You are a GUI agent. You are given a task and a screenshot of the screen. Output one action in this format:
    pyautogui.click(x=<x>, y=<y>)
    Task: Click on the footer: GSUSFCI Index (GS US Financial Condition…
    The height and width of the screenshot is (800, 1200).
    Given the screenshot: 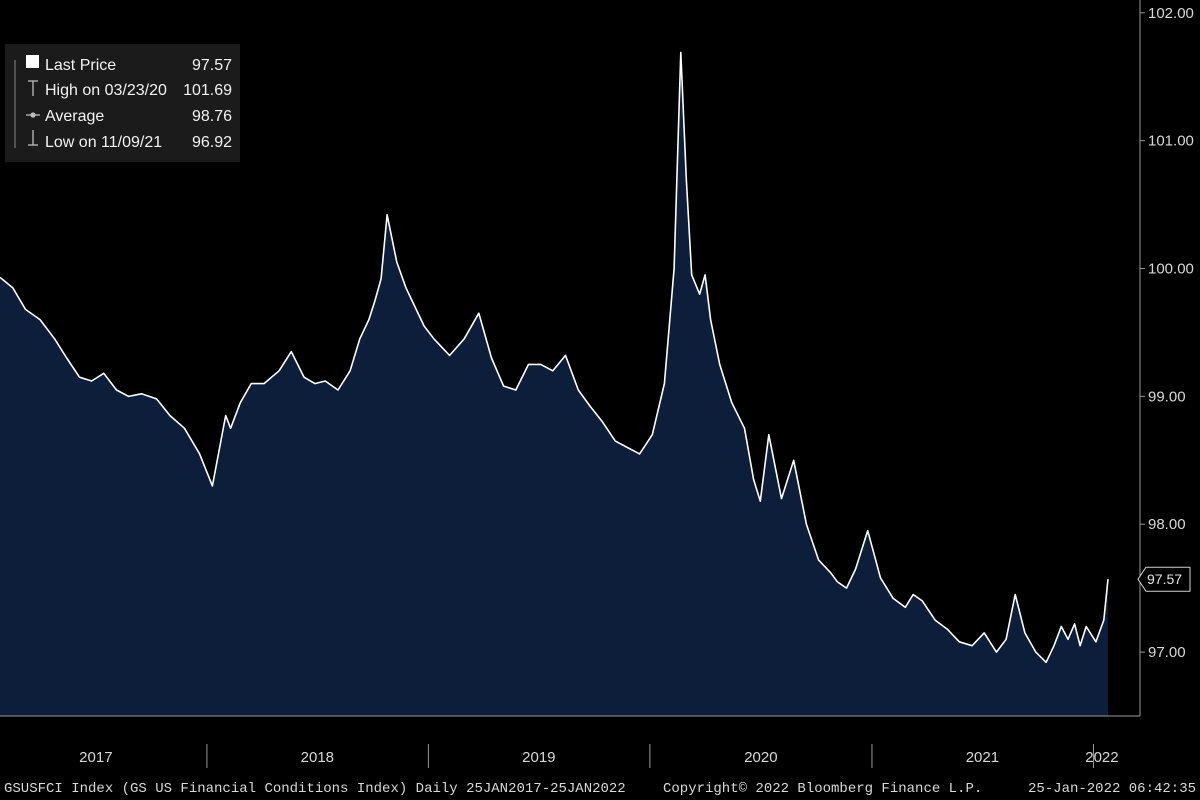 What is the action you would take?
    pyautogui.click(x=600, y=789)
    